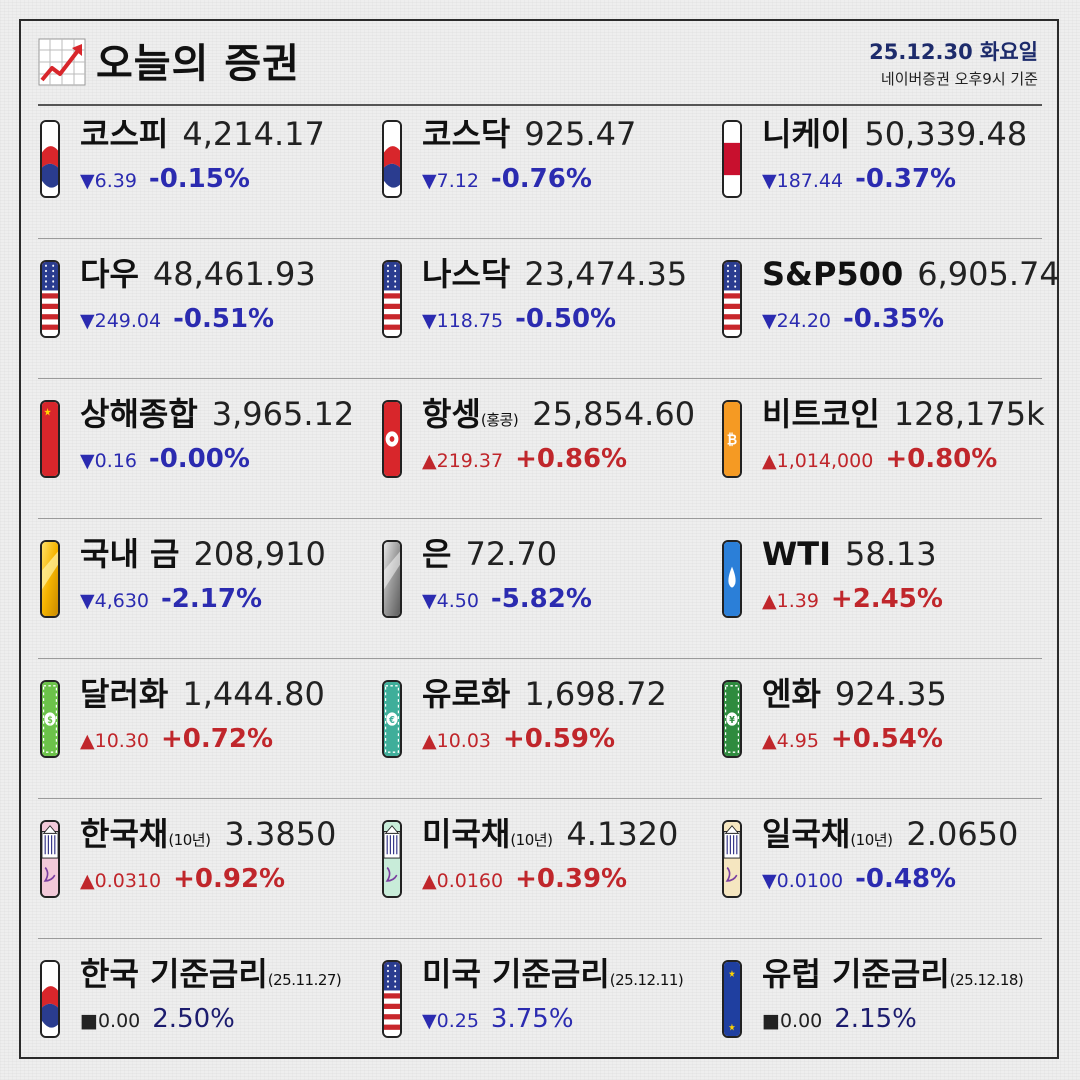 The image size is (1080, 1080). What do you see at coordinates (176, 740) in the screenshot?
I see `item-change: ▲10.30 +0.72%` at bounding box center [176, 740].